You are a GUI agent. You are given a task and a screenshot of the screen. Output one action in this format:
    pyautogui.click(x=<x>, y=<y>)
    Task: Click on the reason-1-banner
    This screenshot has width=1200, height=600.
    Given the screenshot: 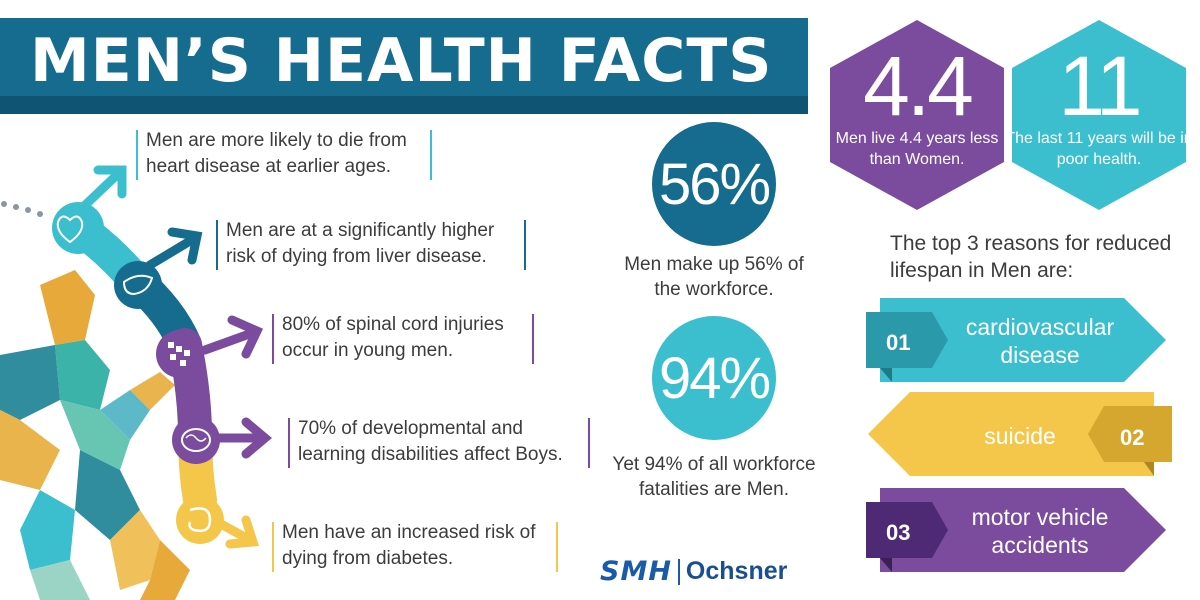 What is the action you would take?
    pyautogui.click(x=1016, y=340)
    